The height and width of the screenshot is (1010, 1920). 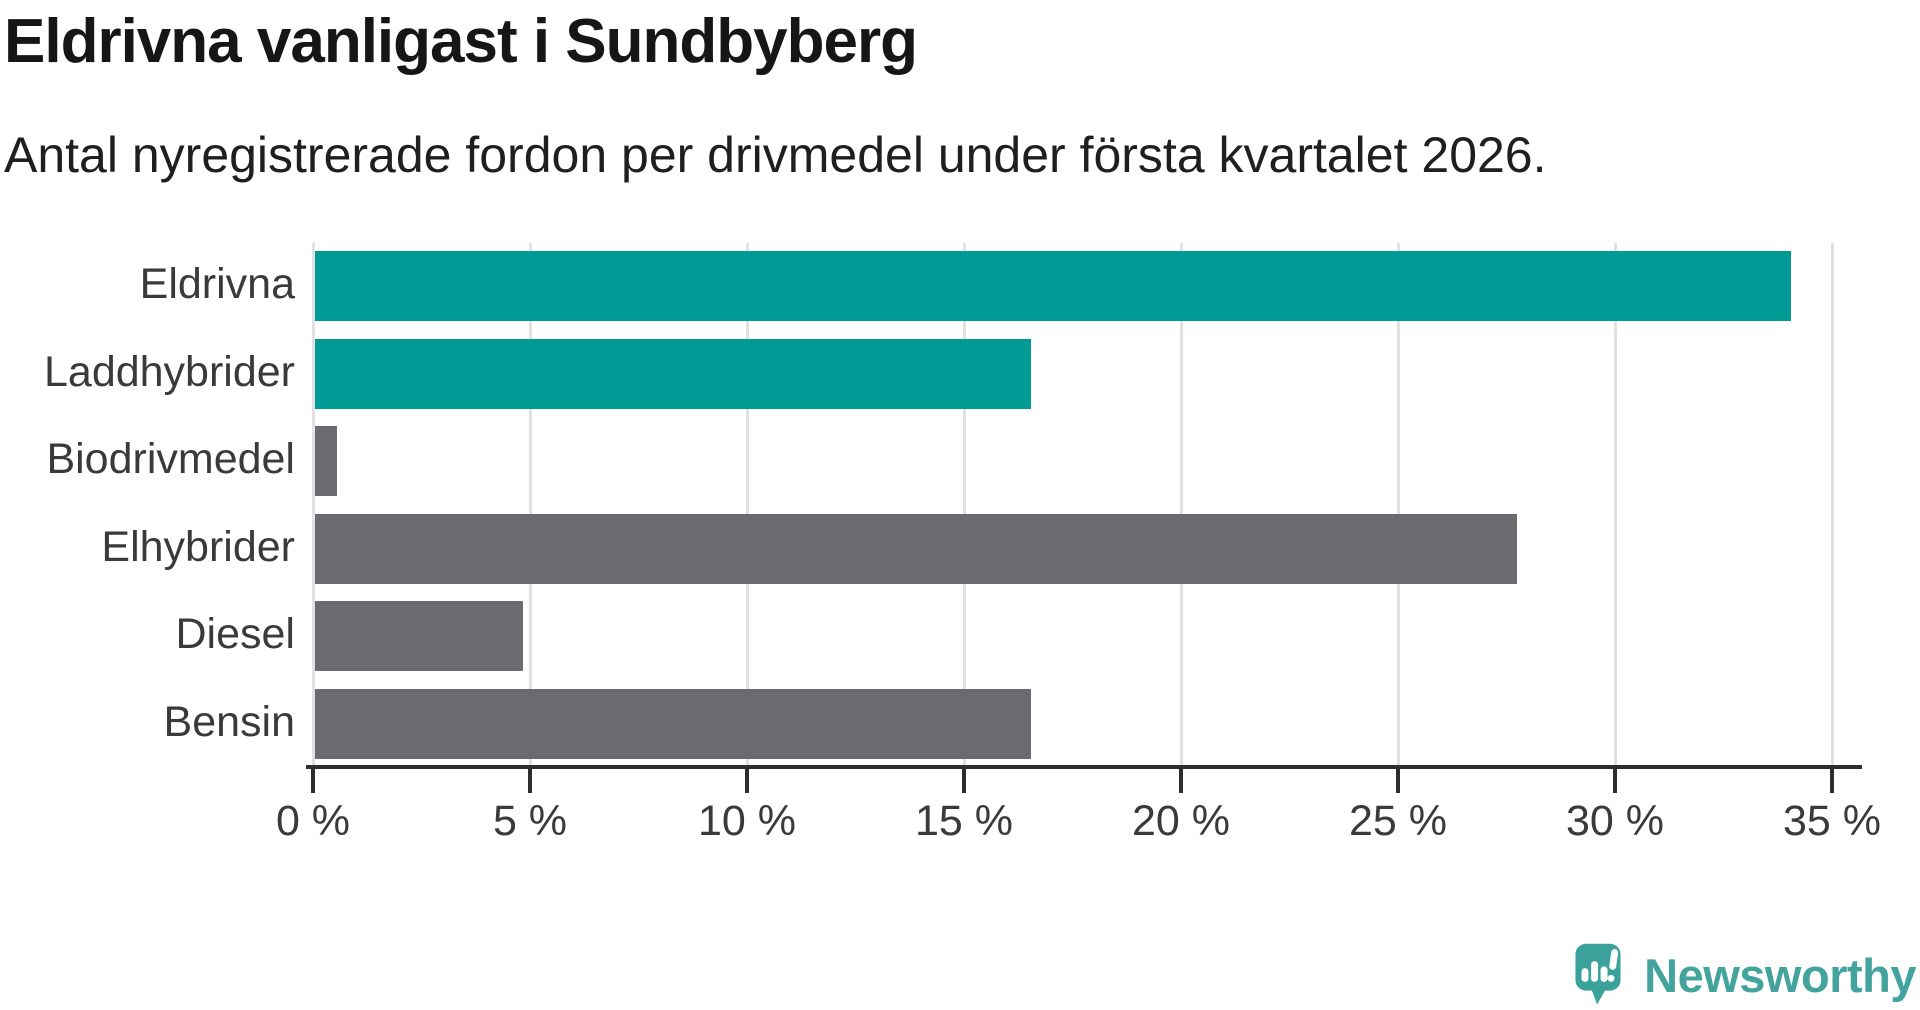 What do you see at coordinates (673, 724) in the screenshot?
I see `bar-bensin` at bounding box center [673, 724].